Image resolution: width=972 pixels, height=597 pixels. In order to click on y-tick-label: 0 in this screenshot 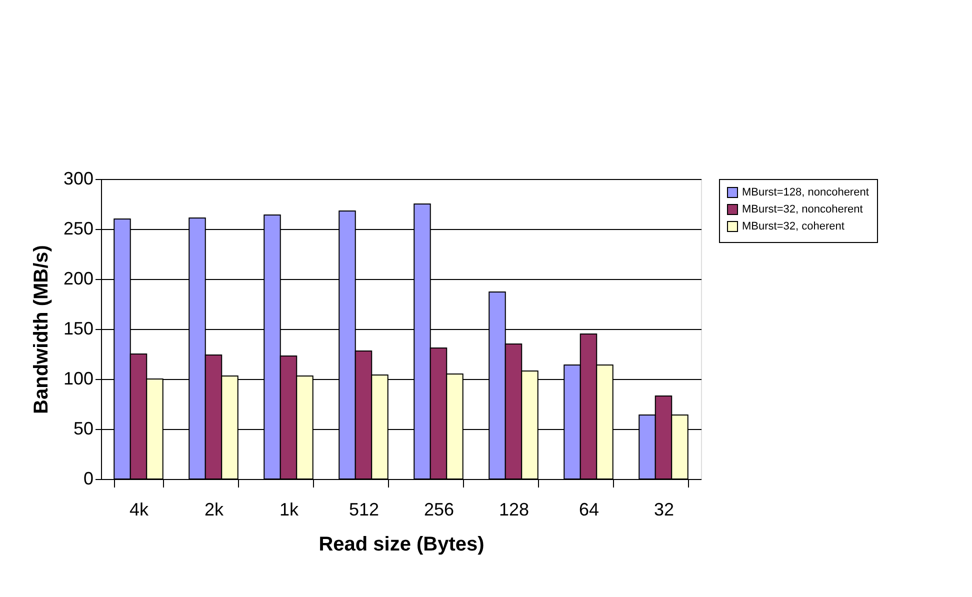, I will do `click(88, 478)`.